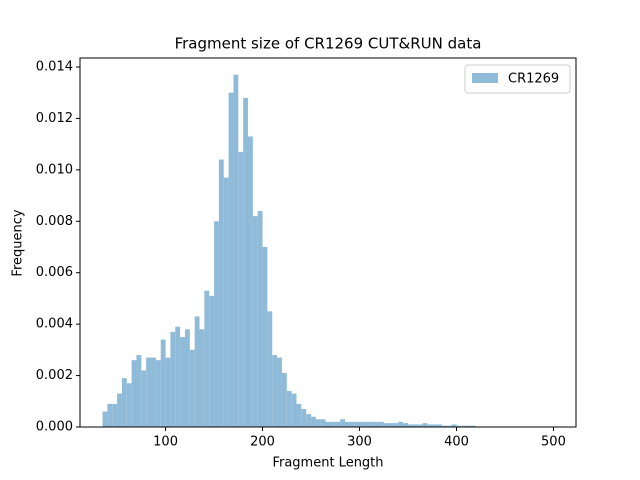  What do you see at coordinates (54, 118) in the screenshot?
I see `y-tick-label: 0.012` at bounding box center [54, 118].